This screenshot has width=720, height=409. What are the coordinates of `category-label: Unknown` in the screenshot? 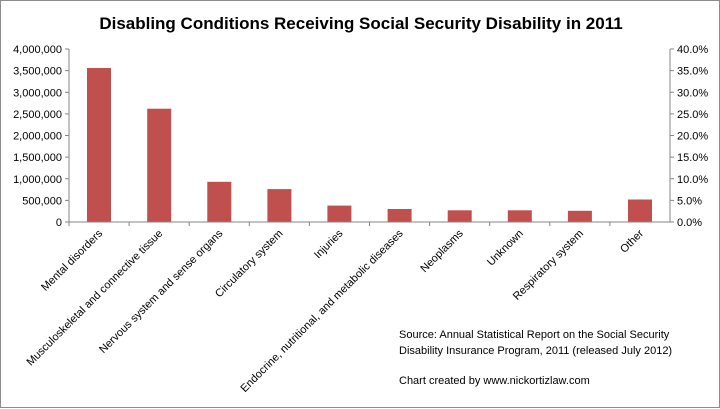 It's located at (505, 248).